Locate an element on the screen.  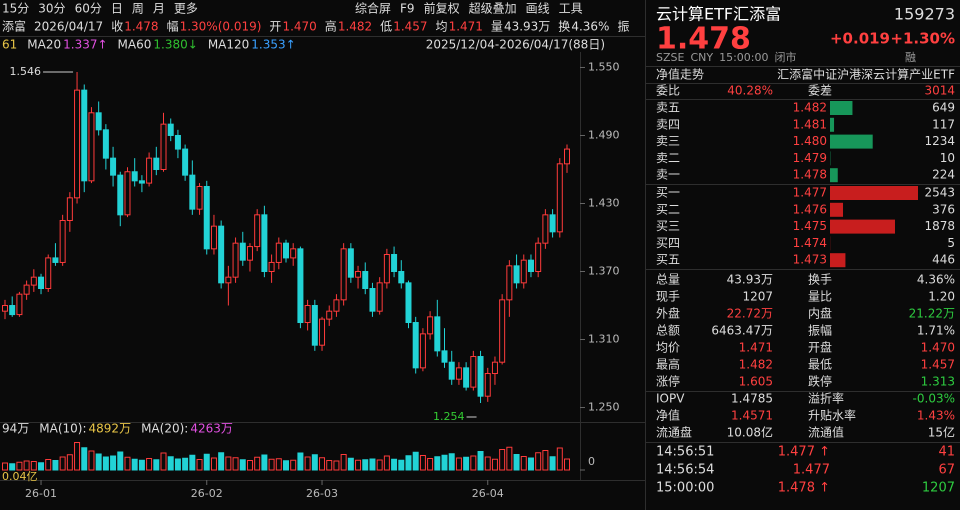
stat-label: 最低 is located at coordinates (820, 365).